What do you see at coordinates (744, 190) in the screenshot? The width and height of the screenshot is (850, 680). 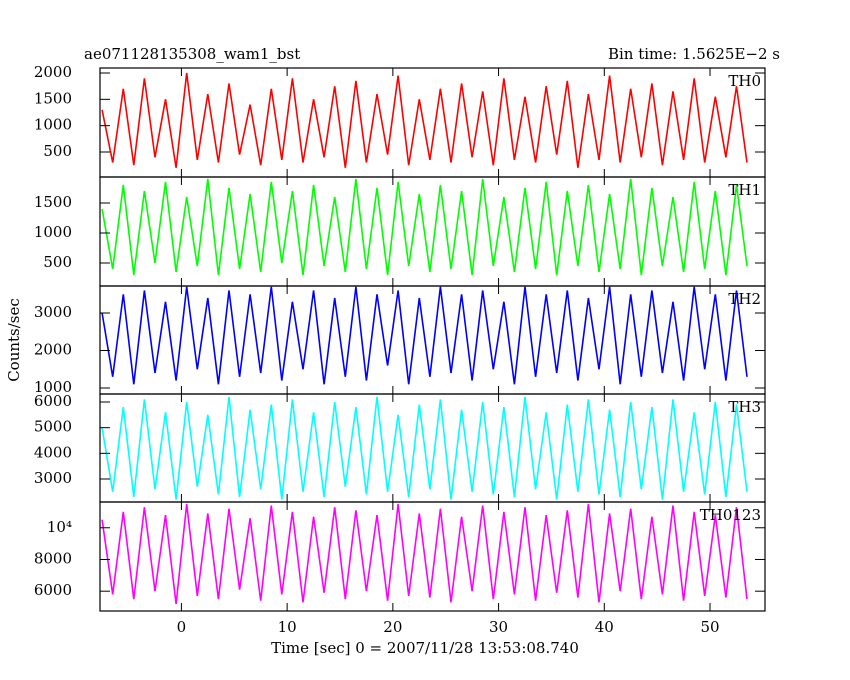 I see `series-name: TH1` at bounding box center [744, 190].